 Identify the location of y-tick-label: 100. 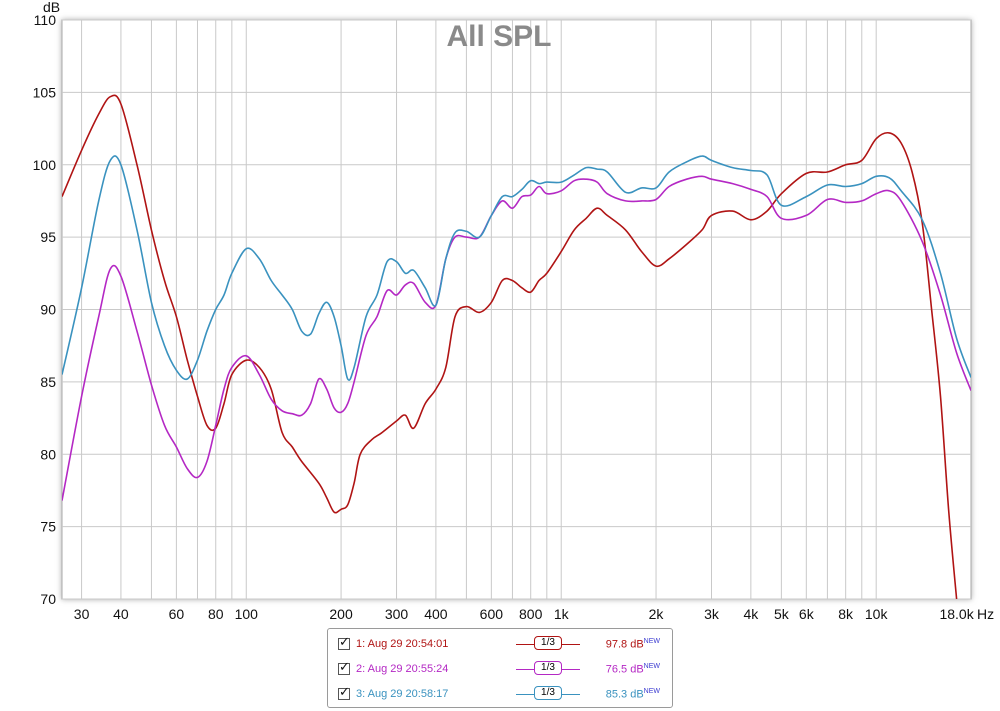
(45, 165).